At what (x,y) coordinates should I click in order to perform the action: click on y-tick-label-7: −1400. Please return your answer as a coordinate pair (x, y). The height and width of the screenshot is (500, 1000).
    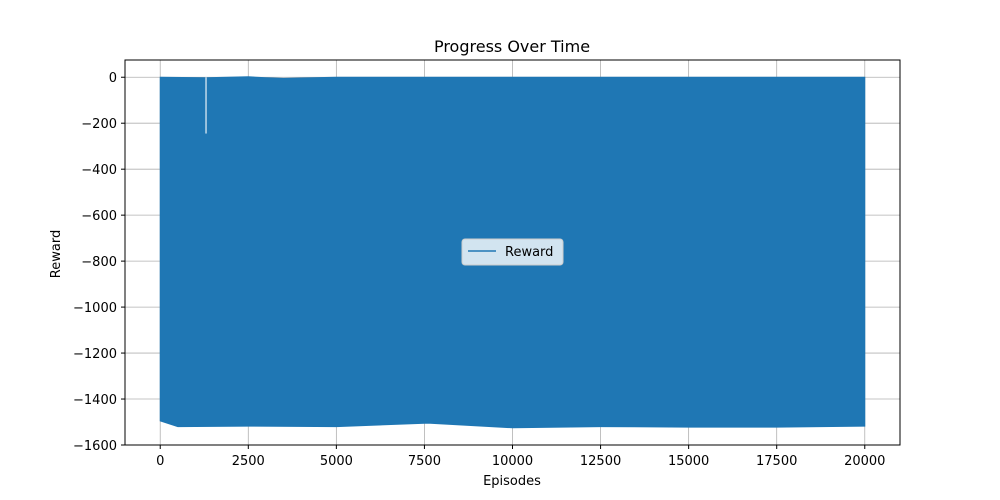
    Looking at the image, I should click on (95, 400).